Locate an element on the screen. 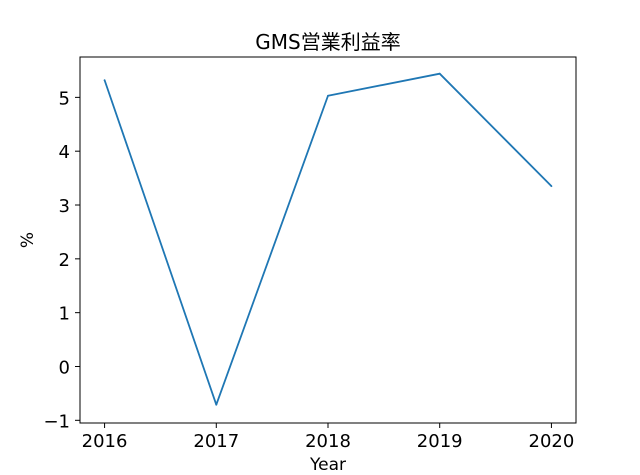 The image size is (640, 475). y-tick-label: 4 is located at coordinates (64, 152).